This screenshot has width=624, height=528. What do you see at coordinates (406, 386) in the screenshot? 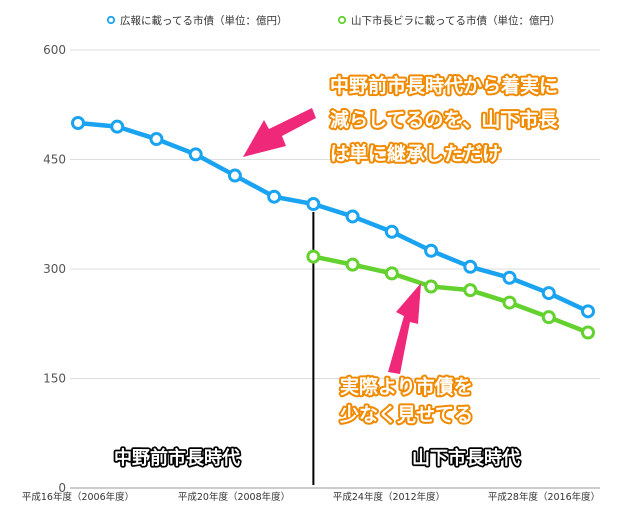
I see `annotation-line: 実際より市債を` at bounding box center [406, 386].